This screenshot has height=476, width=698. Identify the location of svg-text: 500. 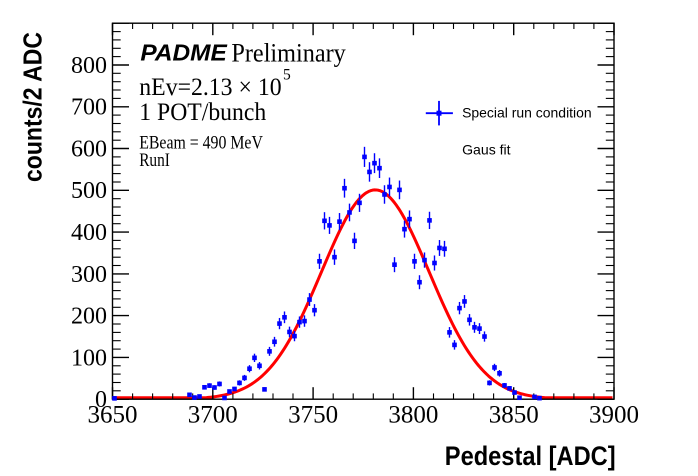
(89, 191).